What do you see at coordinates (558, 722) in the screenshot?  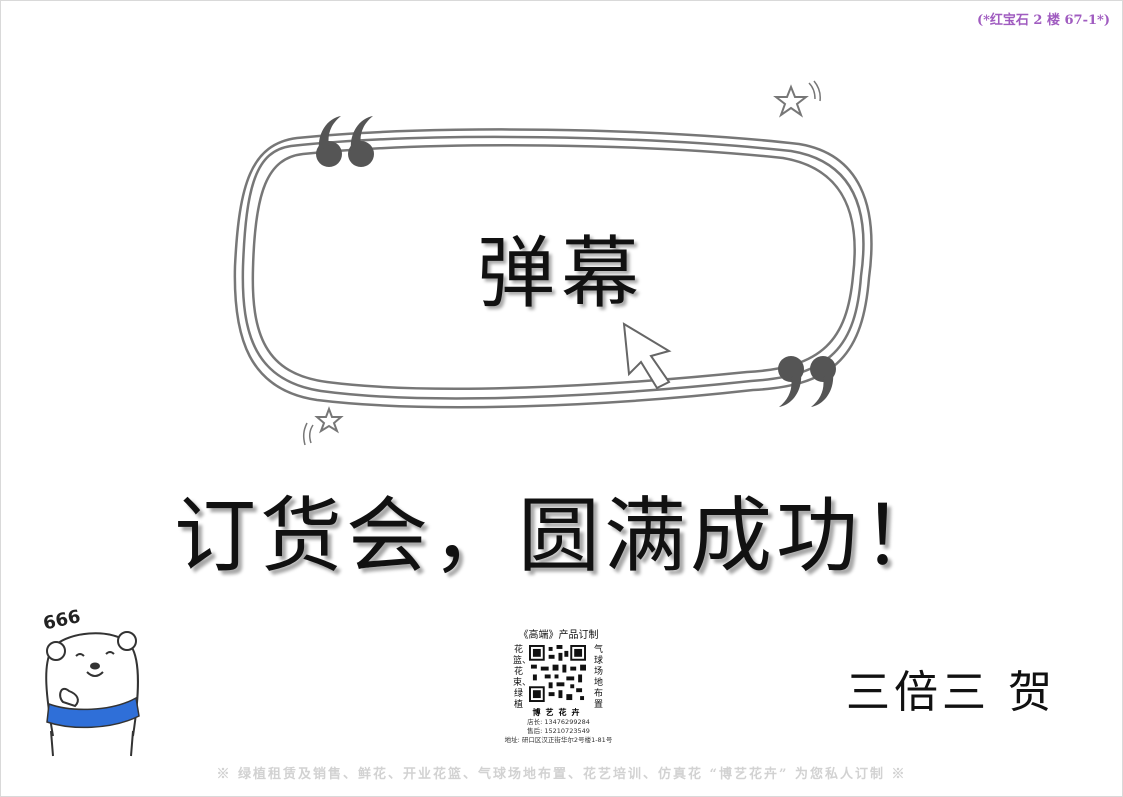 I see `qr-manager-phone: 店长: 13476299284` at bounding box center [558, 722].